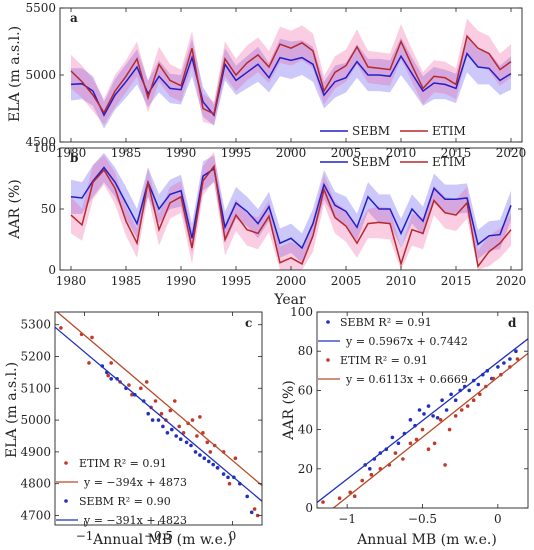 Image resolution: width=534 pixels, height=550 pixels. I want to click on panel-d-xtick-label: −1, so click(347, 519).